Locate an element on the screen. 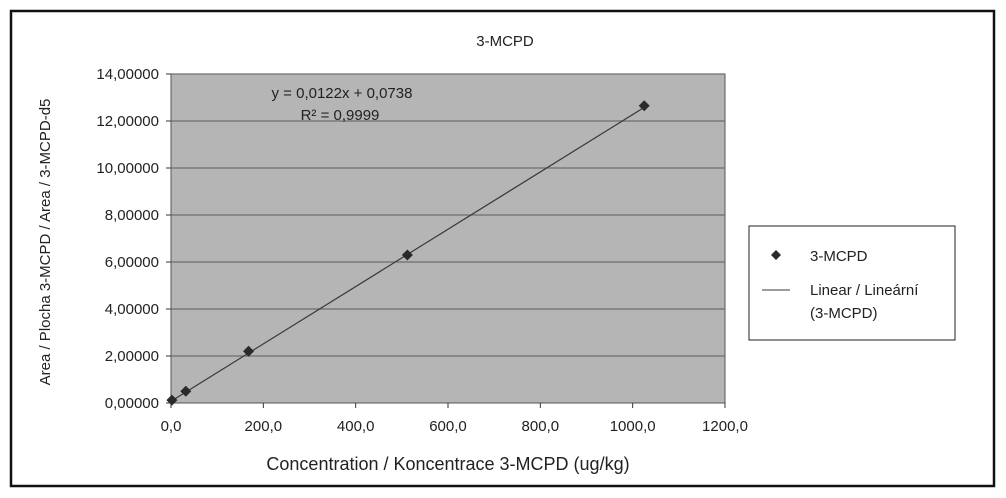  legend-label-linear: Linear / Lineární is located at coordinates (864, 290).